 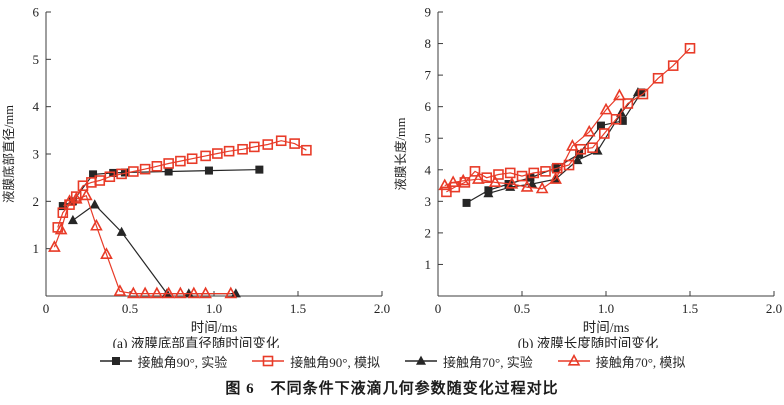 I want to click on legend-marker-square-open-icon, so click(x=268, y=361).